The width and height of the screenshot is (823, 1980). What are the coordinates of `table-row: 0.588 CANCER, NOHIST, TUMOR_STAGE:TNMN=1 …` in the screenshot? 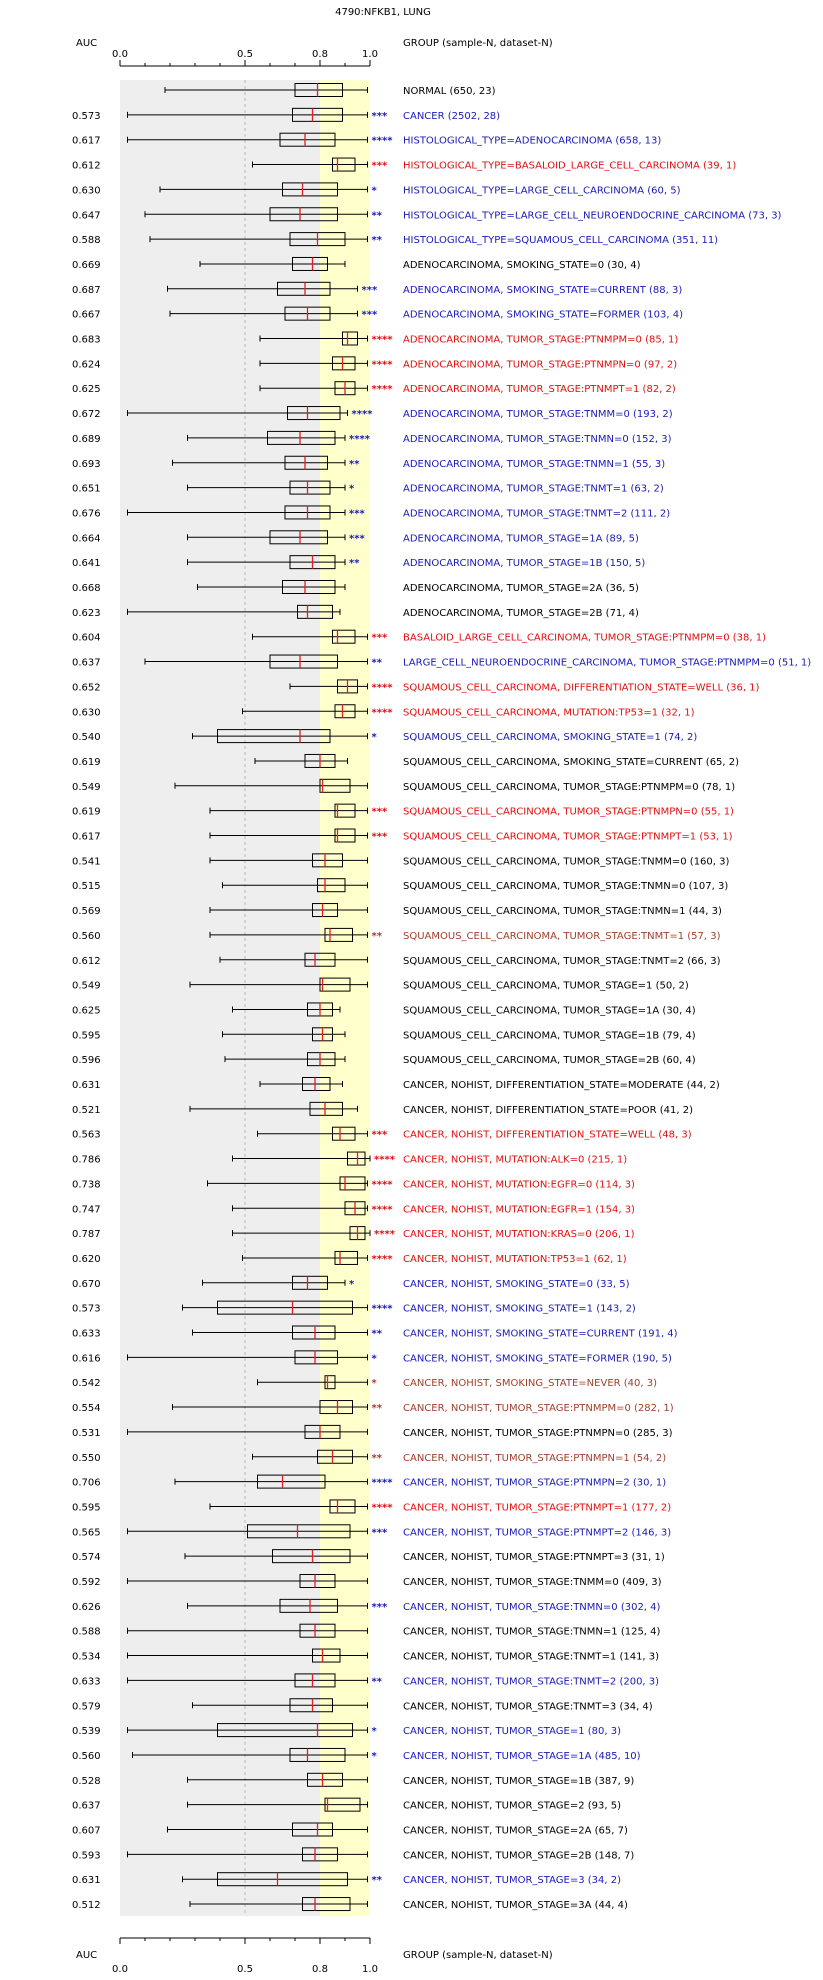 It's located at (366, 1630).